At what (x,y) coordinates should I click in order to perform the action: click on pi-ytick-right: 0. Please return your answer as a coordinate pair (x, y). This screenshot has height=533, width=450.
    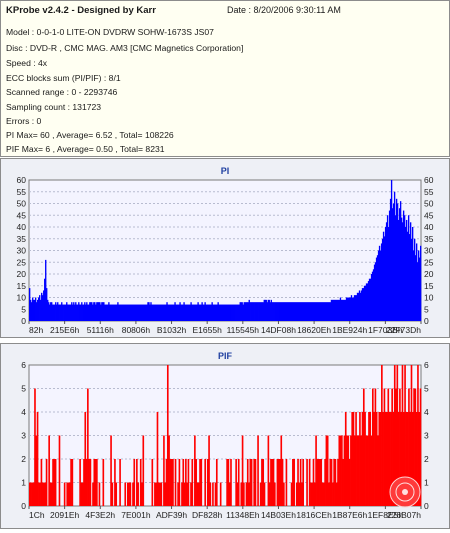
    Looking at the image, I should click on (426, 321).